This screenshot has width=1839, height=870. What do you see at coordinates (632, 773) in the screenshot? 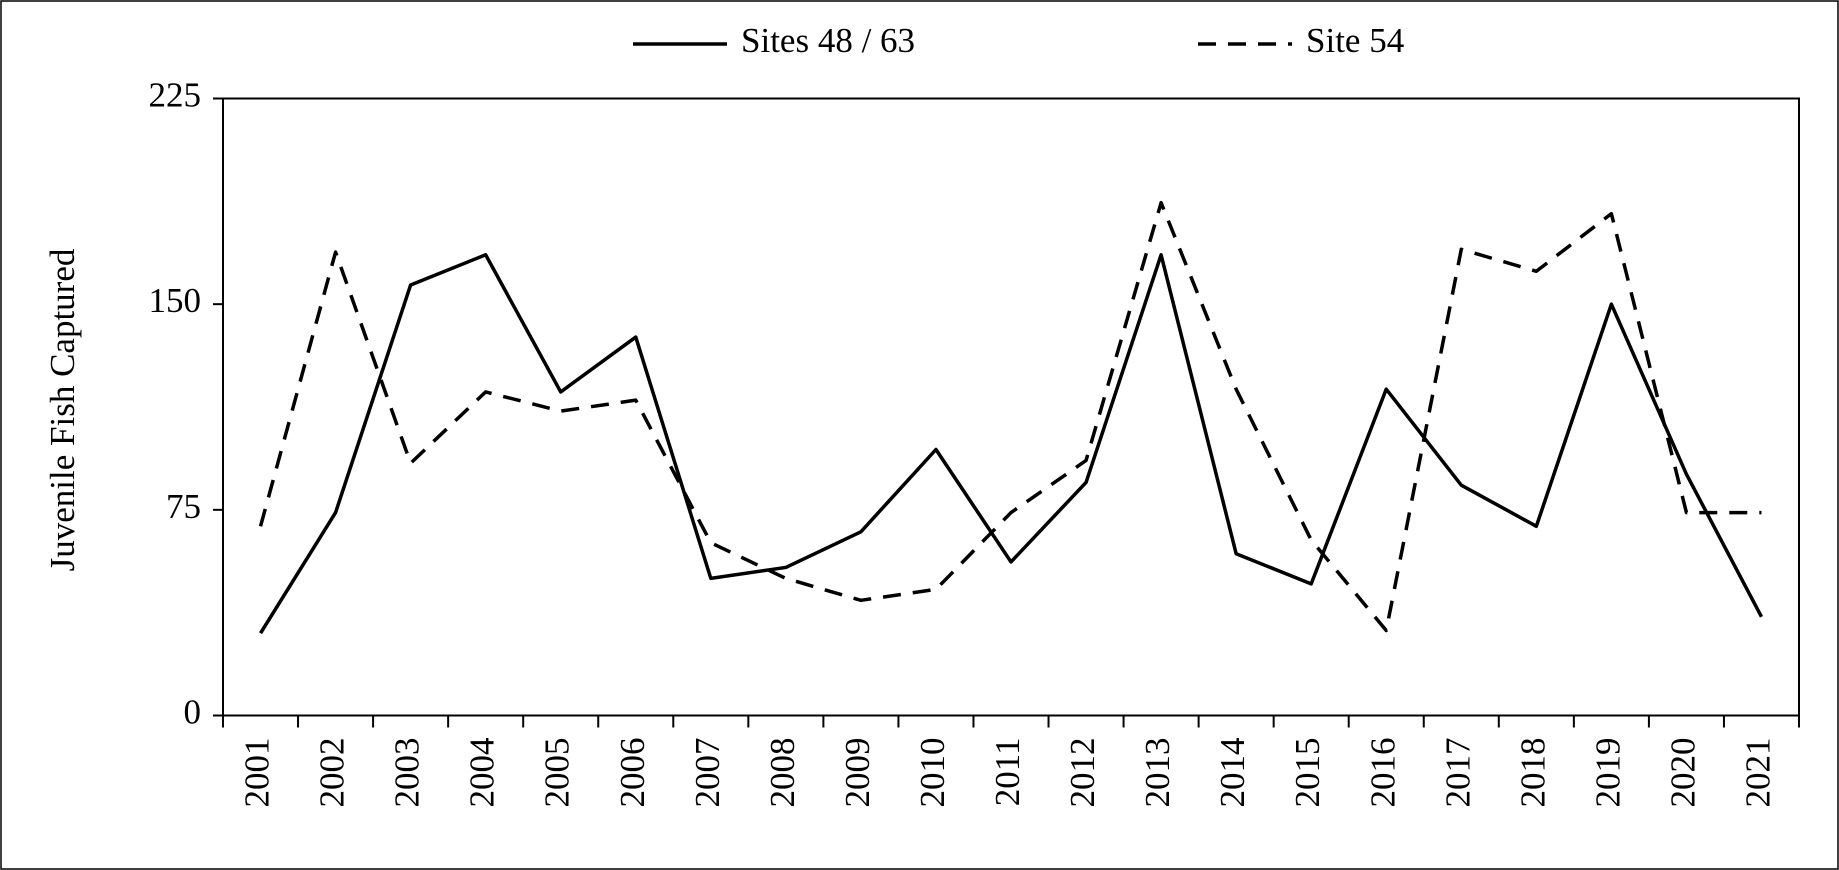
I see `x-tick-label: 2006` at bounding box center [632, 773].